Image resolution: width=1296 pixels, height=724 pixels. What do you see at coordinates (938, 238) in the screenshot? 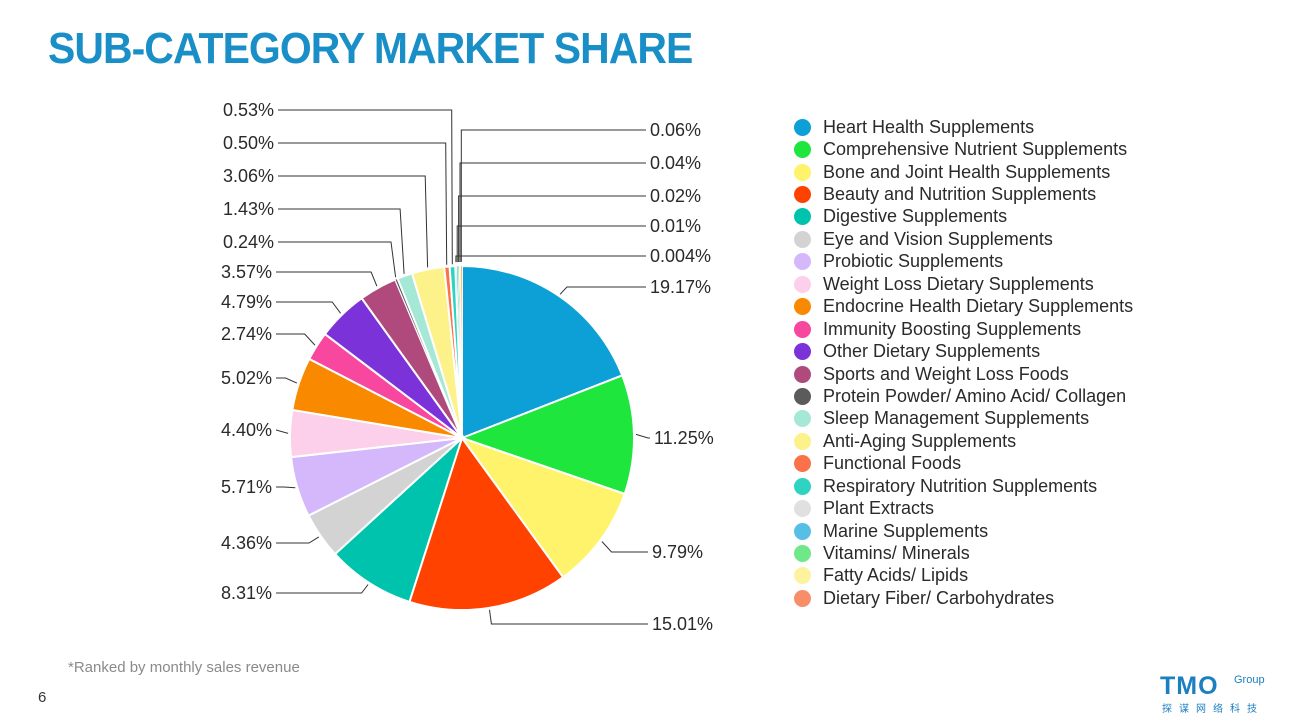
I see `legend-label: Eye and Vision Supplements` at bounding box center [938, 238].